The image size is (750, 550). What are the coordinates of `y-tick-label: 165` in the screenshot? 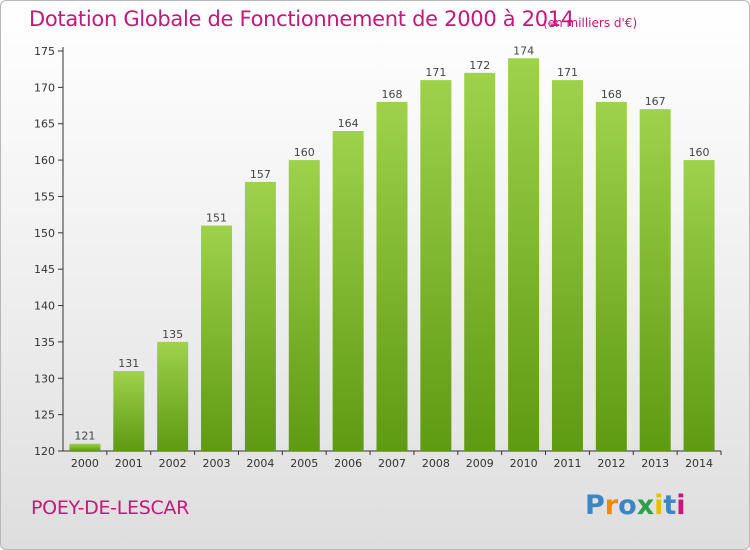 It's located at (44, 124).